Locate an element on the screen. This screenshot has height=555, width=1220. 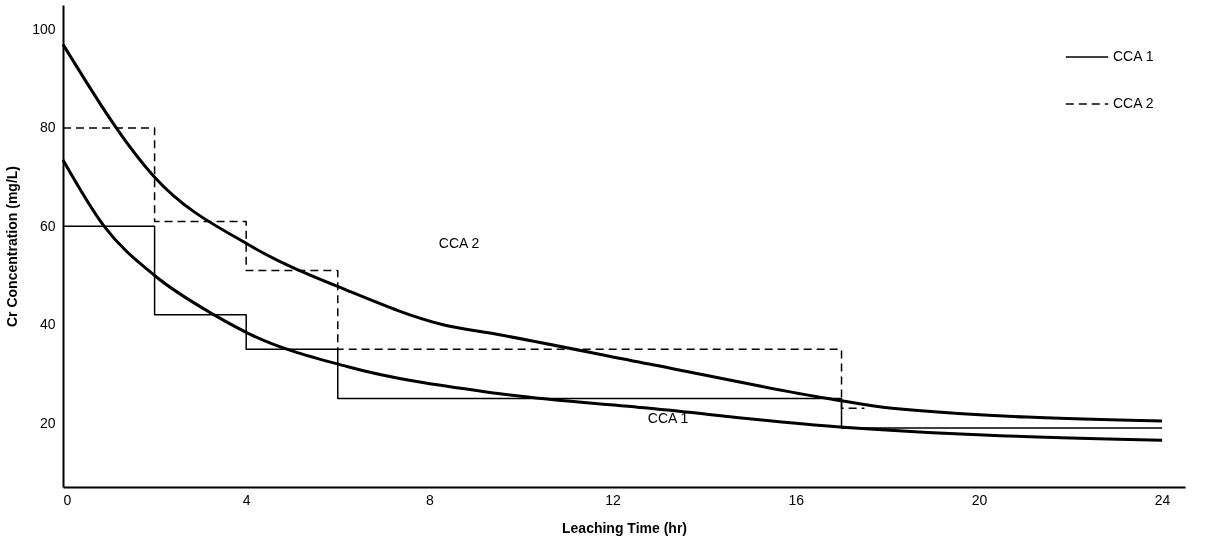
y-tick-label: 20 is located at coordinates (47, 422).